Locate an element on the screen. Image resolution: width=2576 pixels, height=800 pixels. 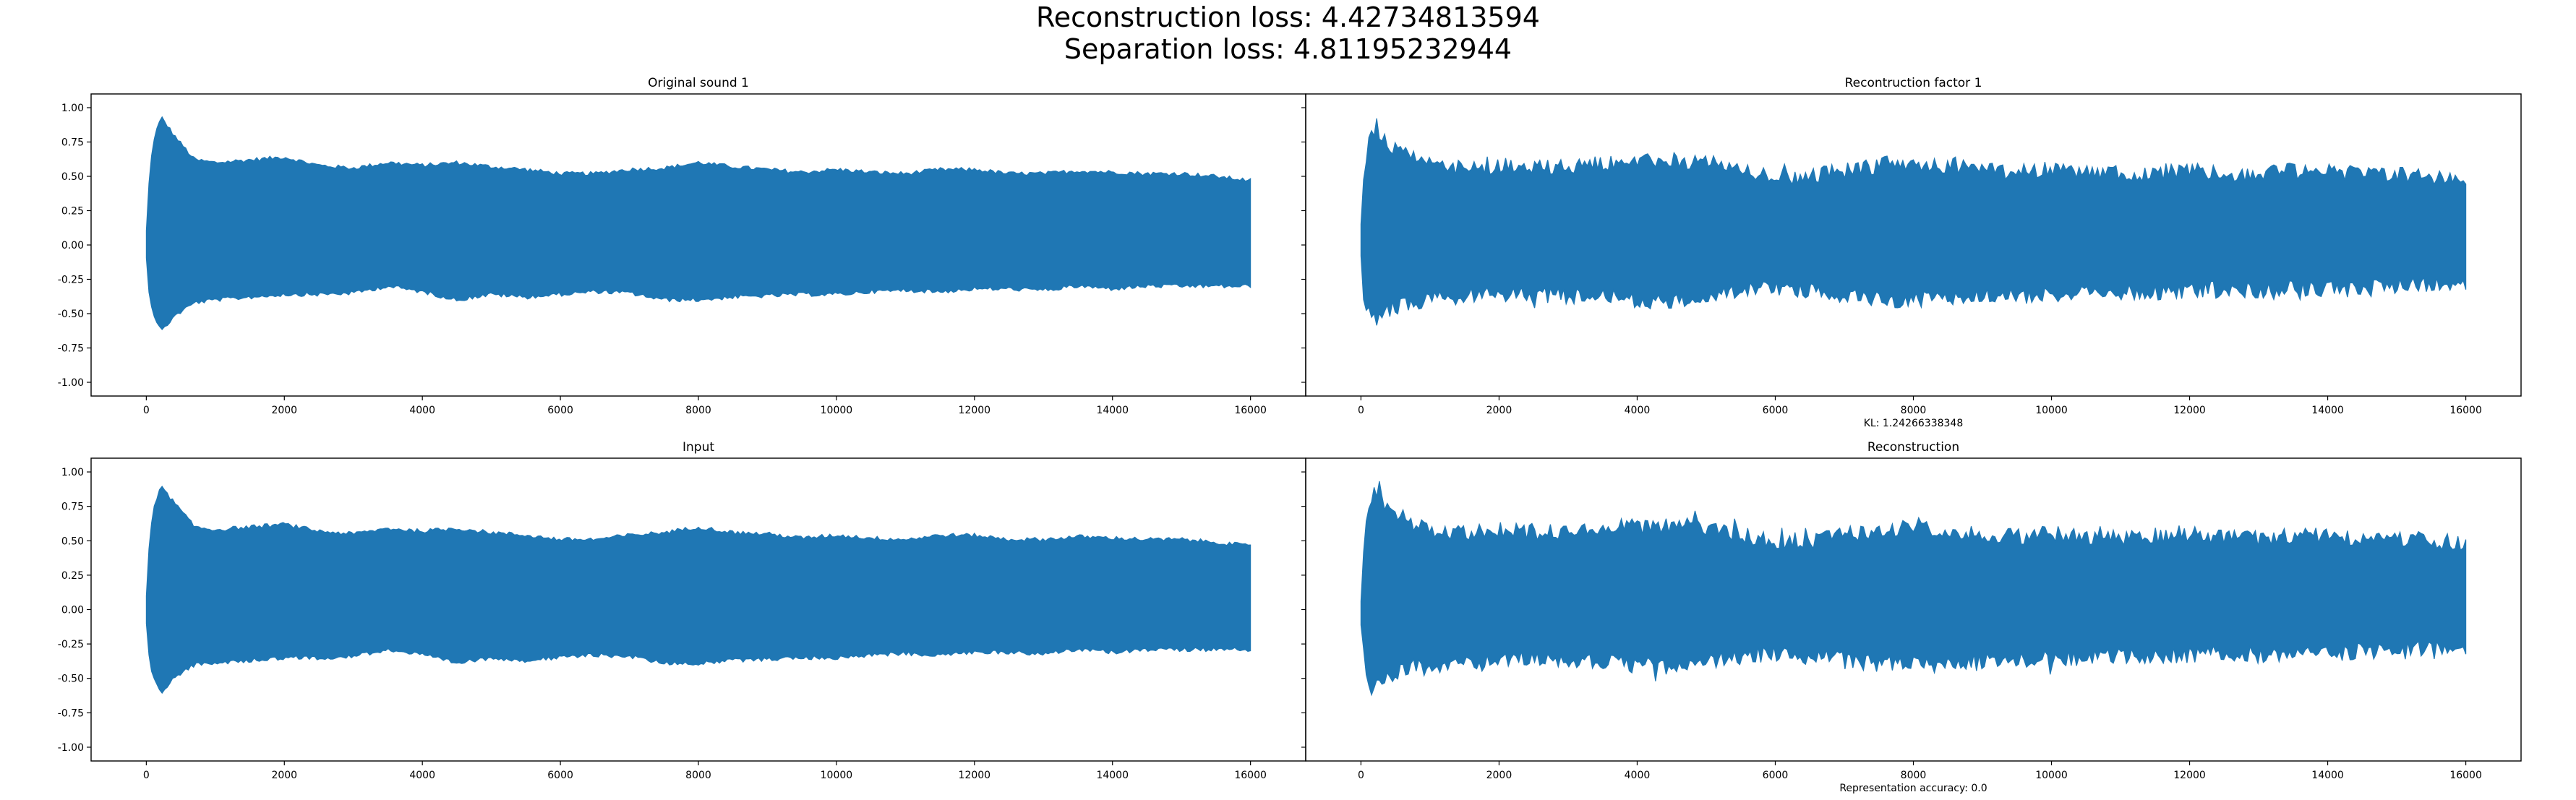
subplot-title: Recontruction factor 1 is located at coordinates (1913, 83).